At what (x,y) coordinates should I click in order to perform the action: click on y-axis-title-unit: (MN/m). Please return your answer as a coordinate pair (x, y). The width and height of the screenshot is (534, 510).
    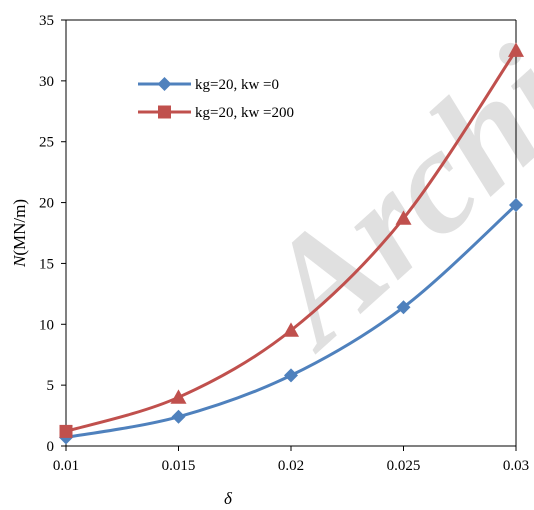
    Looking at the image, I should click on (19, 227).